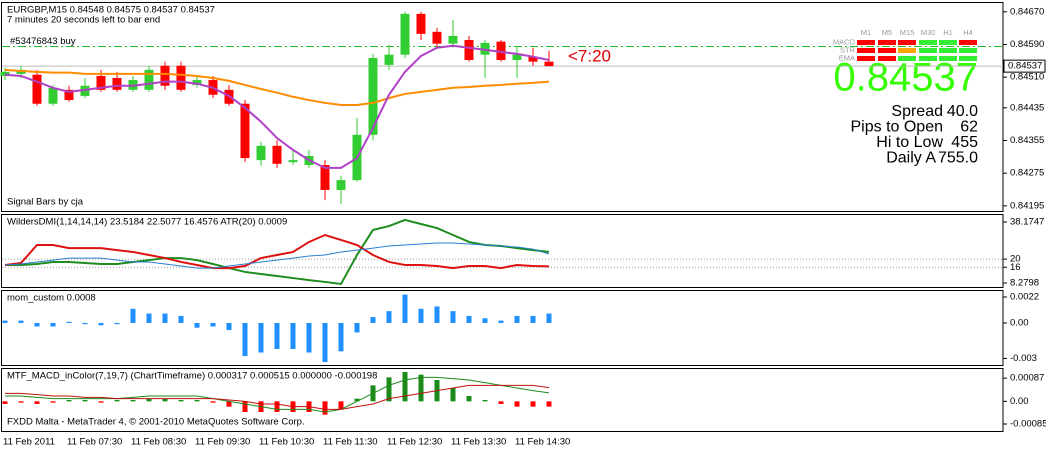 Image resolution: width=1046 pixels, height=450 pixels. Describe the element at coordinates (866, 32) in the screenshot. I see `timeframe-label: M1` at that location.